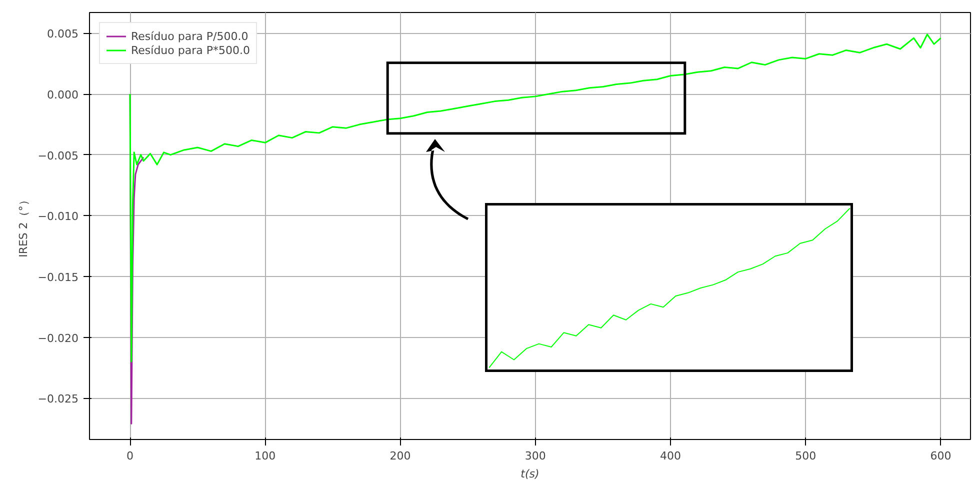 The height and width of the screenshot is (483, 972). What do you see at coordinates (941, 456) in the screenshot?
I see `x-tick-label: 600` at bounding box center [941, 456].